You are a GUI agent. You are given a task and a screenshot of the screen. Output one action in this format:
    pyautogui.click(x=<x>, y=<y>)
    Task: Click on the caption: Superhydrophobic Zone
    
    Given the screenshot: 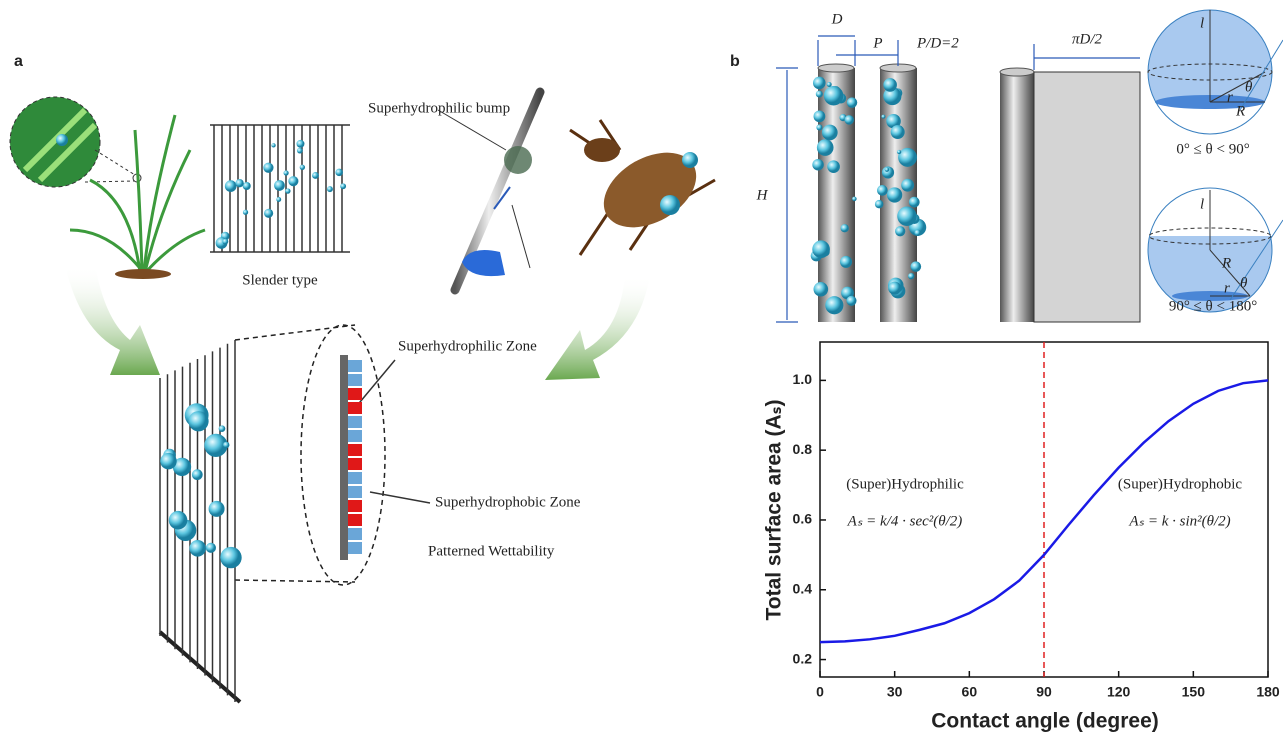 What is the action you would take?
    pyautogui.click(x=508, y=502)
    